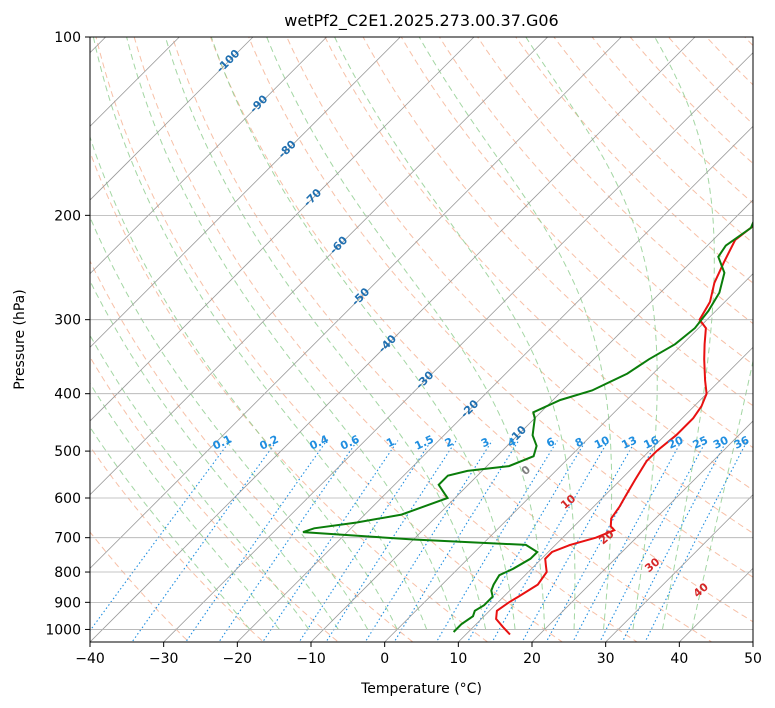 Image resolution: width=775 pixels, height=708 pixels. What do you see at coordinates (753, 659) in the screenshot?
I see `x-tick-label: 50` at bounding box center [753, 659].